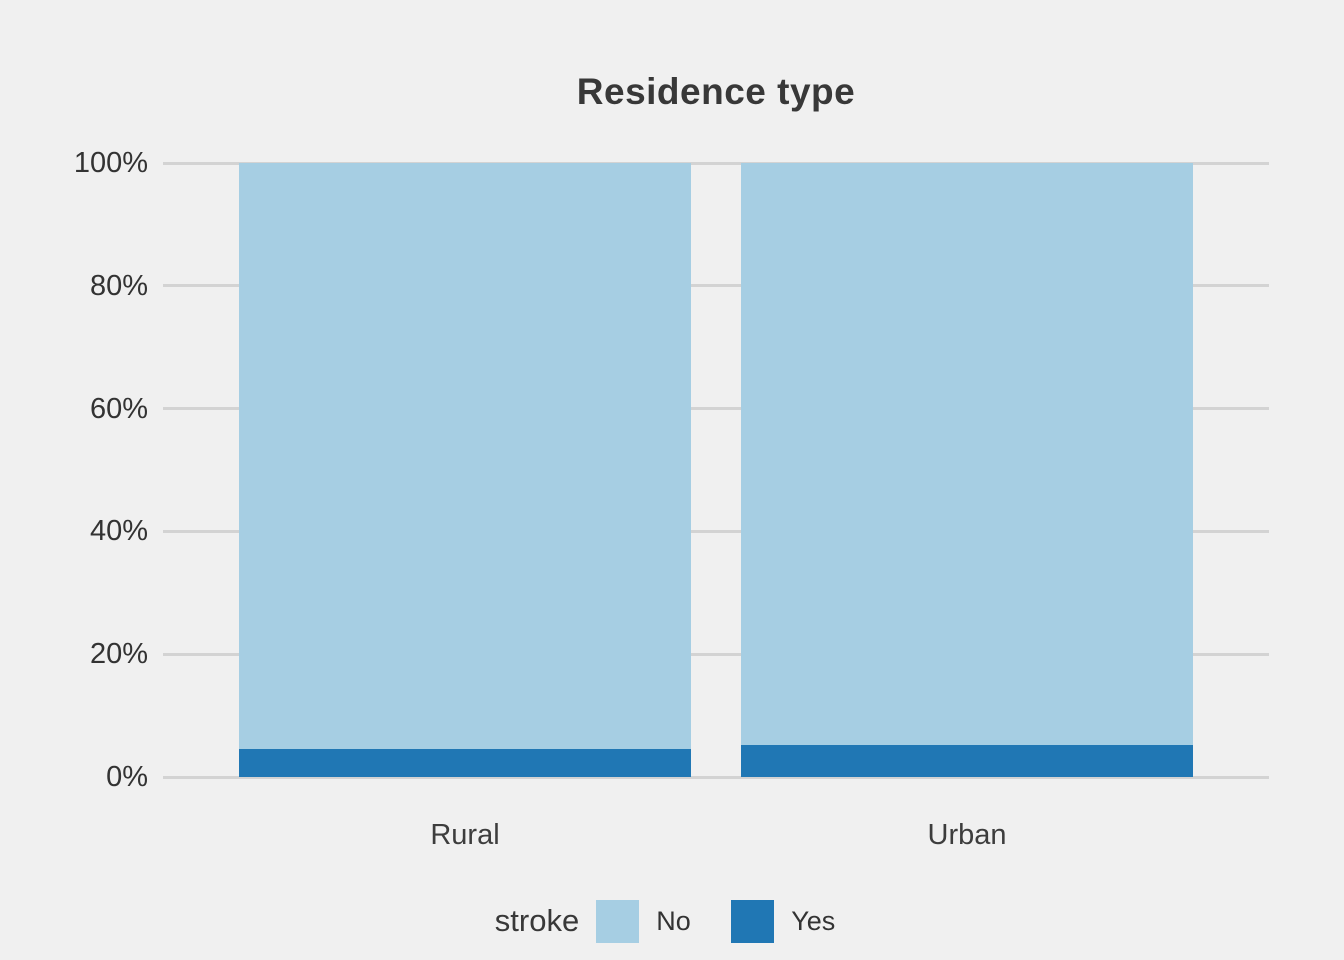 The height and width of the screenshot is (960, 1344). I want to click on legend-label-yes: Yes, so click(813, 920).